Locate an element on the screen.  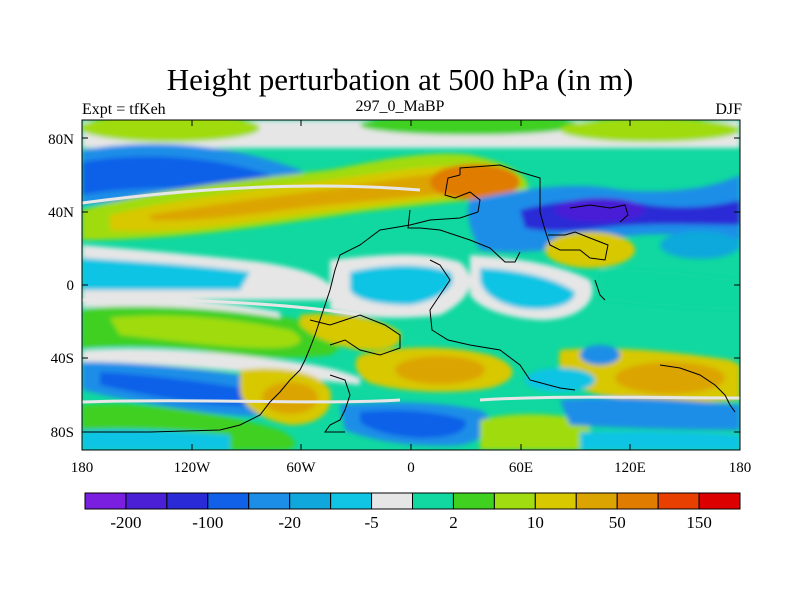
season-label: DJF is located at coordinates (728, 109).